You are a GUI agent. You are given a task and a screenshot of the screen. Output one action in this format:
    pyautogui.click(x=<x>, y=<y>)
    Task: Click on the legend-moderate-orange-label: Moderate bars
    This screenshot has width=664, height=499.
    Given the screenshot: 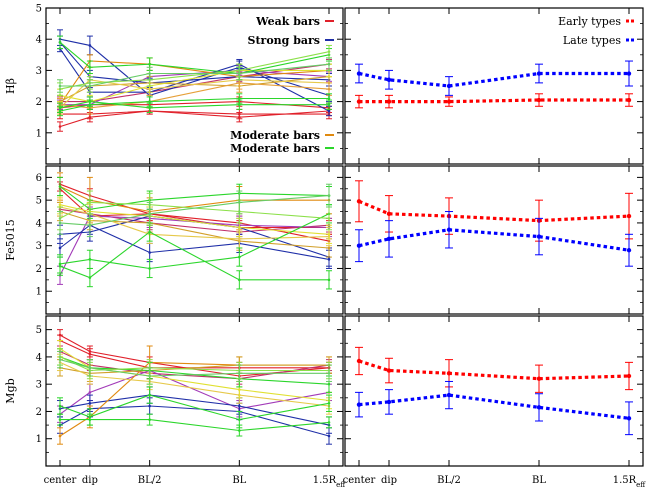 What is the action you would take?
    pyautogui.click(x=275, y=135)
    